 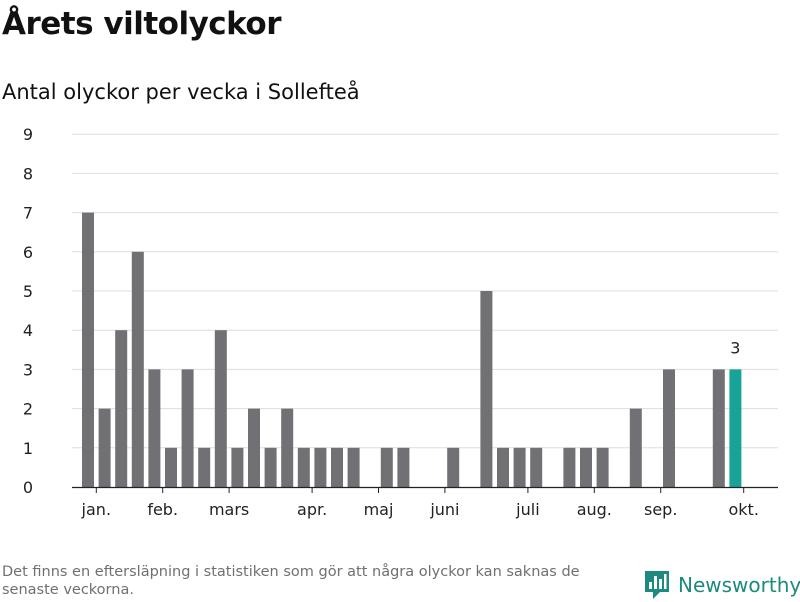 I want to click on data-labels: 3, so click(x=735, y=347).